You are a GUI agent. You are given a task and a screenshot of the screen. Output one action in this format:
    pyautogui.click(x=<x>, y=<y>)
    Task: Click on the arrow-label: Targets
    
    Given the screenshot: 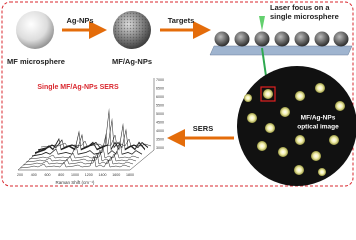 What is the action you would take?
    pyautogui.click(x=181, y=20)
    